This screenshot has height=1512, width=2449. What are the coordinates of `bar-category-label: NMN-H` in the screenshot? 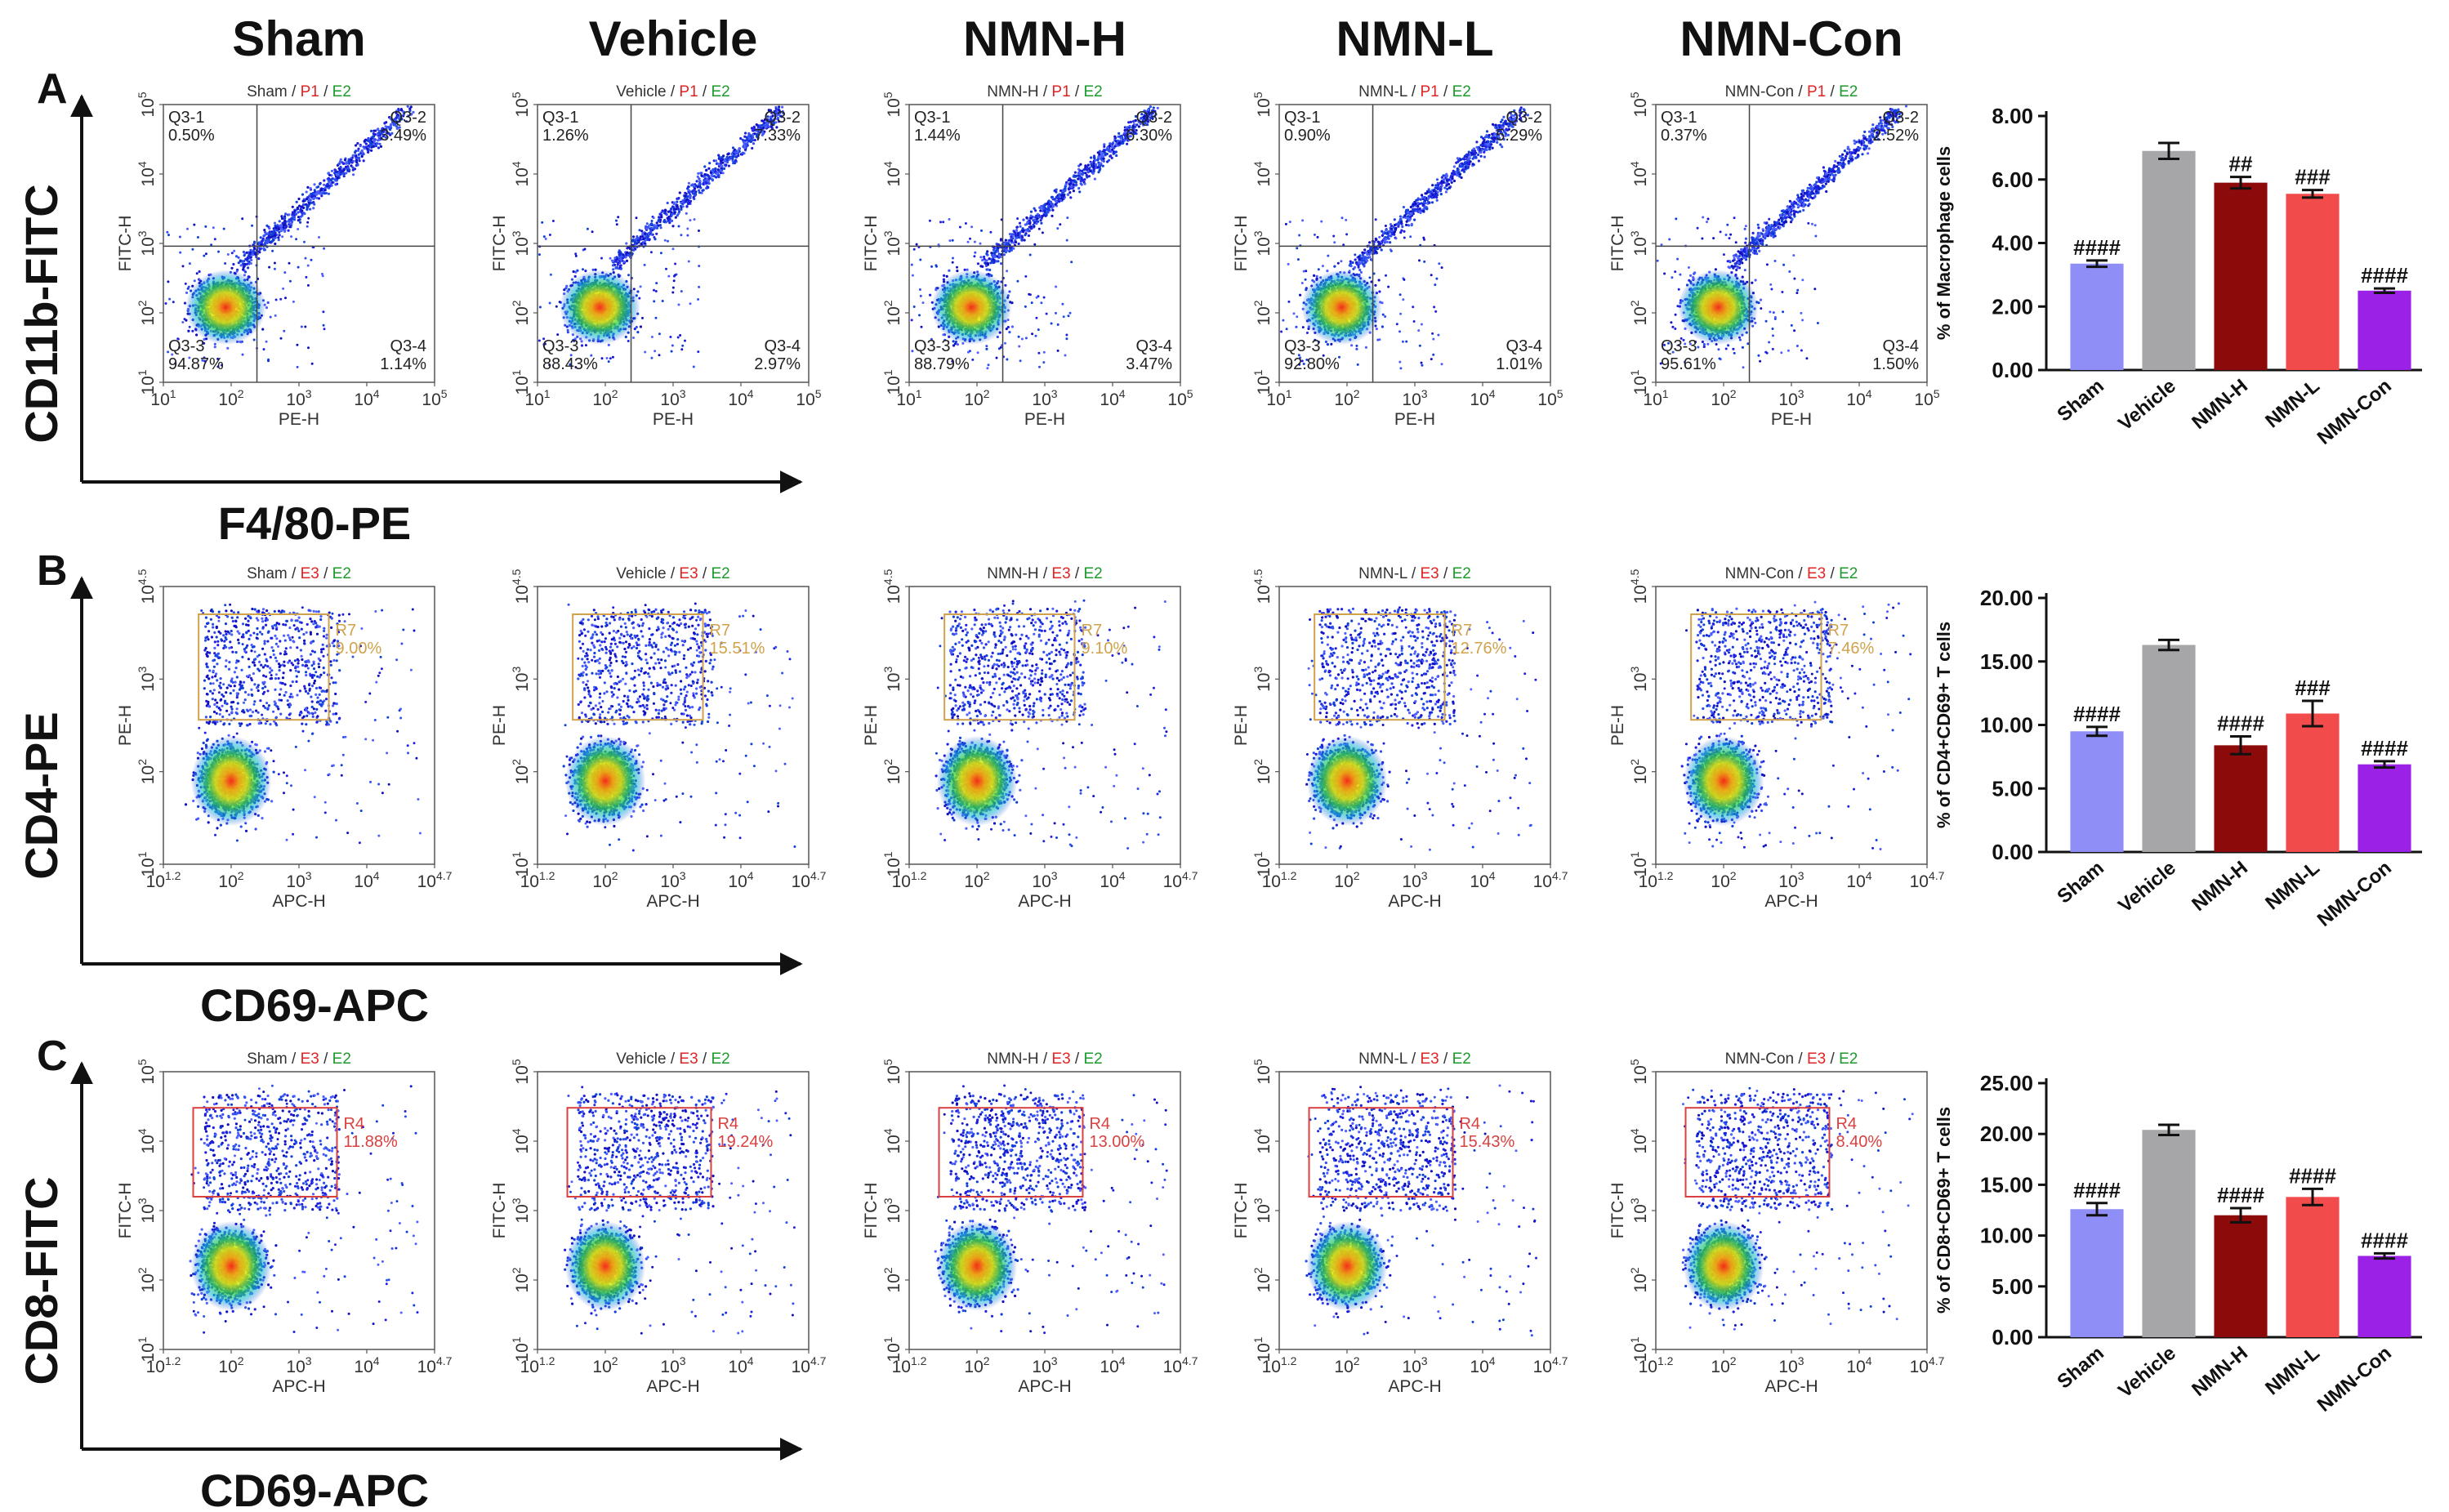 It's located at (2220, 1371).